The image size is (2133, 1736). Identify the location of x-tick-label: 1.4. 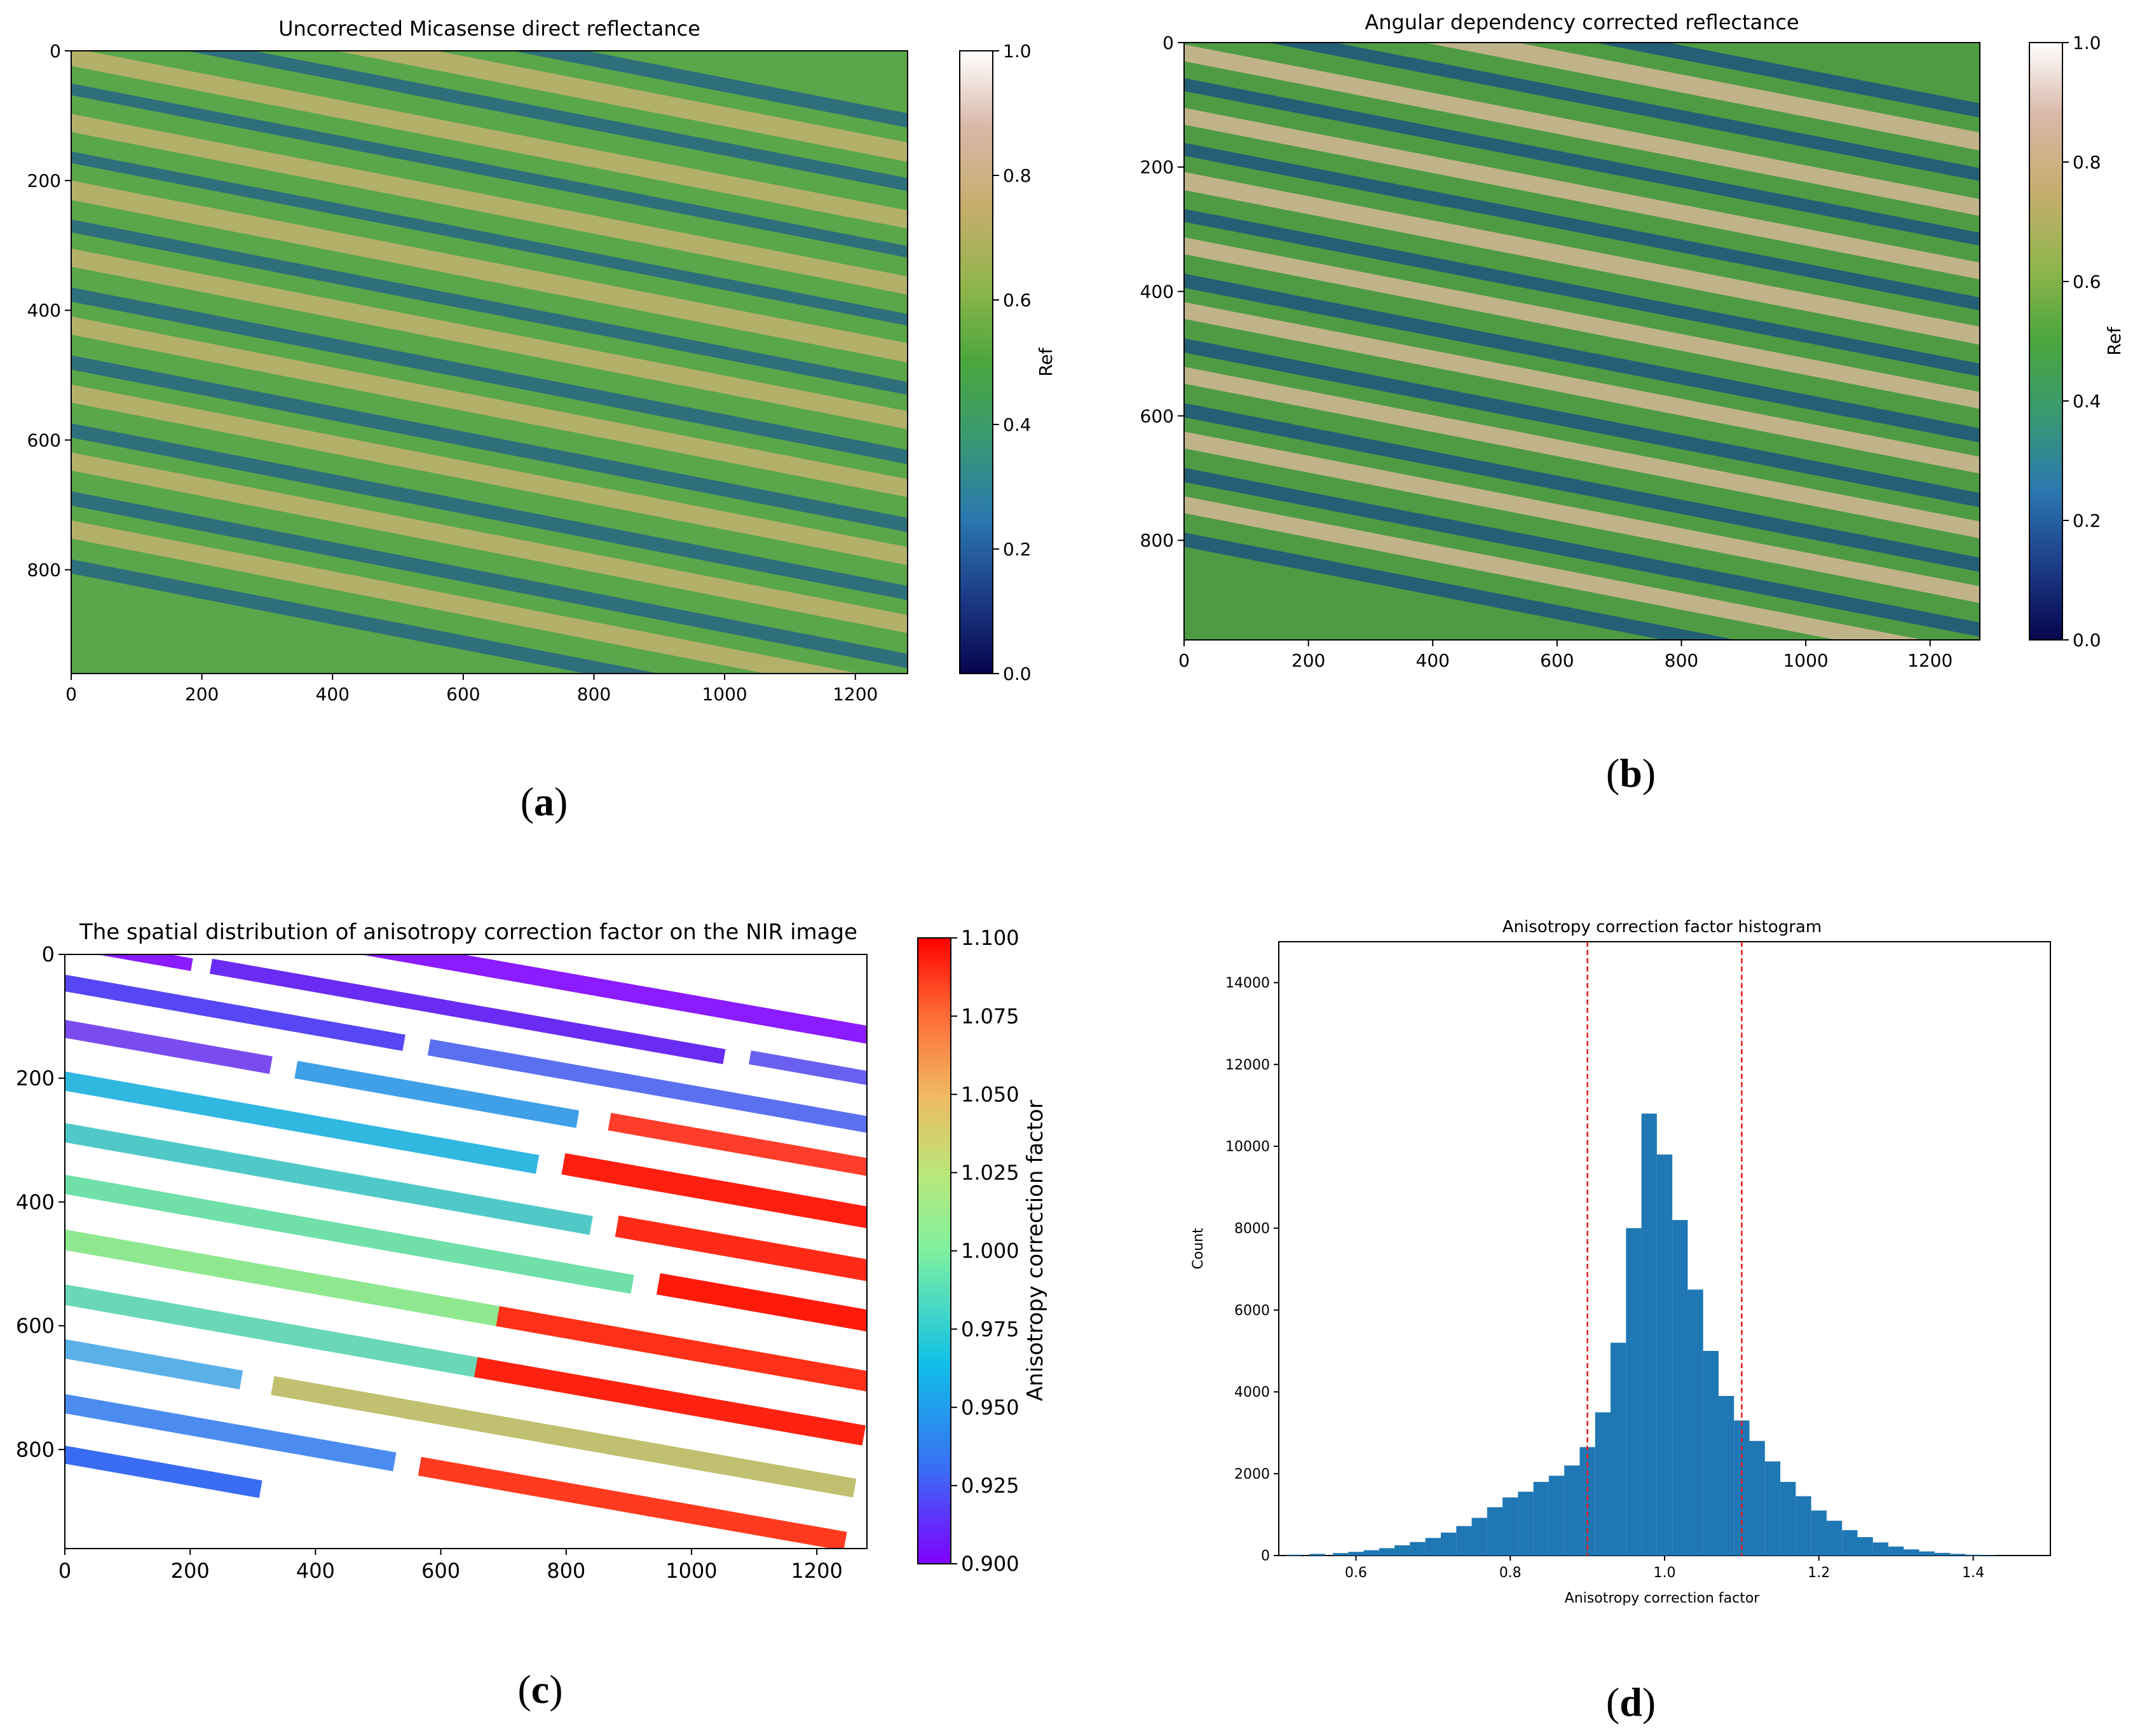
(1973, 1573).